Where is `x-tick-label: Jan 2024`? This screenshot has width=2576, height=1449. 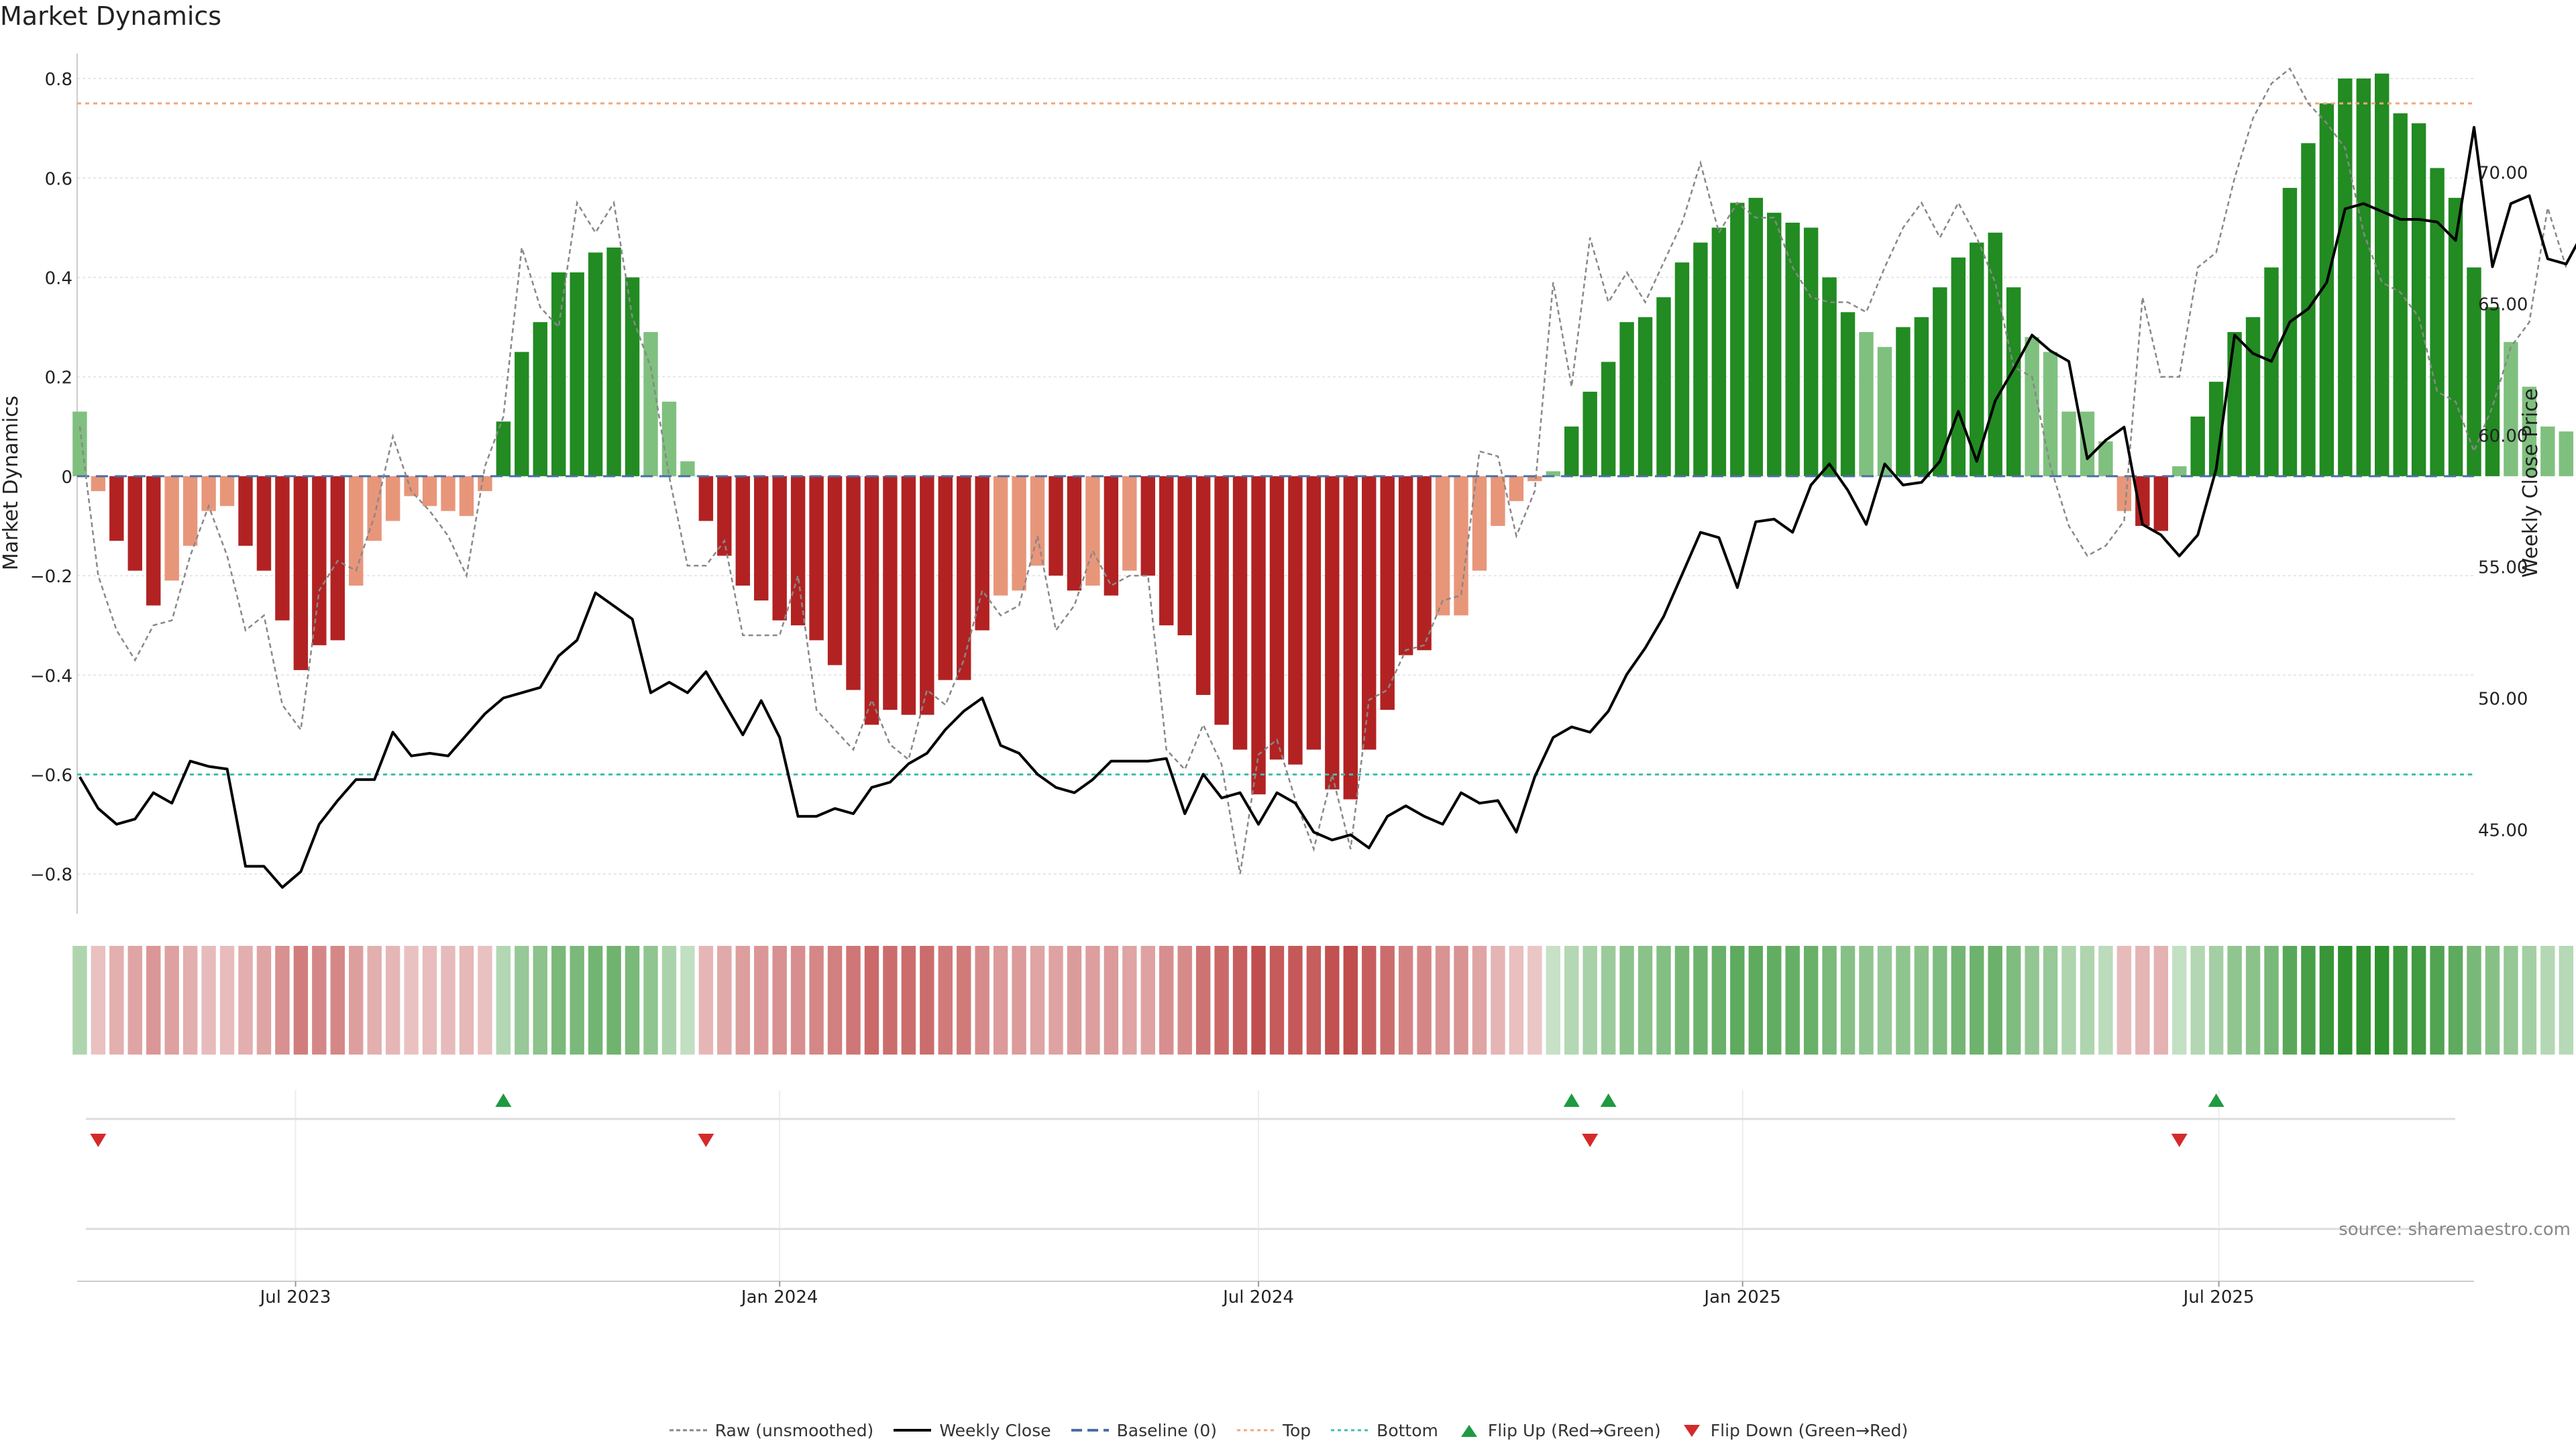
x-tick-label: Jan 2024 is located at coordinates (779, 1297).